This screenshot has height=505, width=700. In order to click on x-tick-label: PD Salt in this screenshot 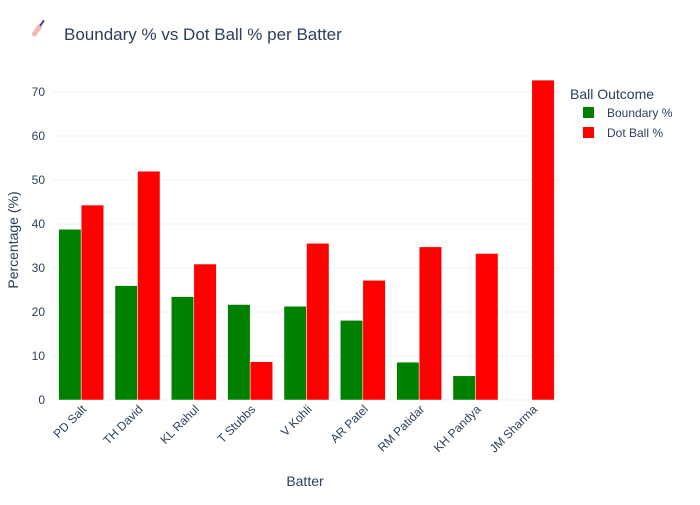, I will do `click(70, 421)`.